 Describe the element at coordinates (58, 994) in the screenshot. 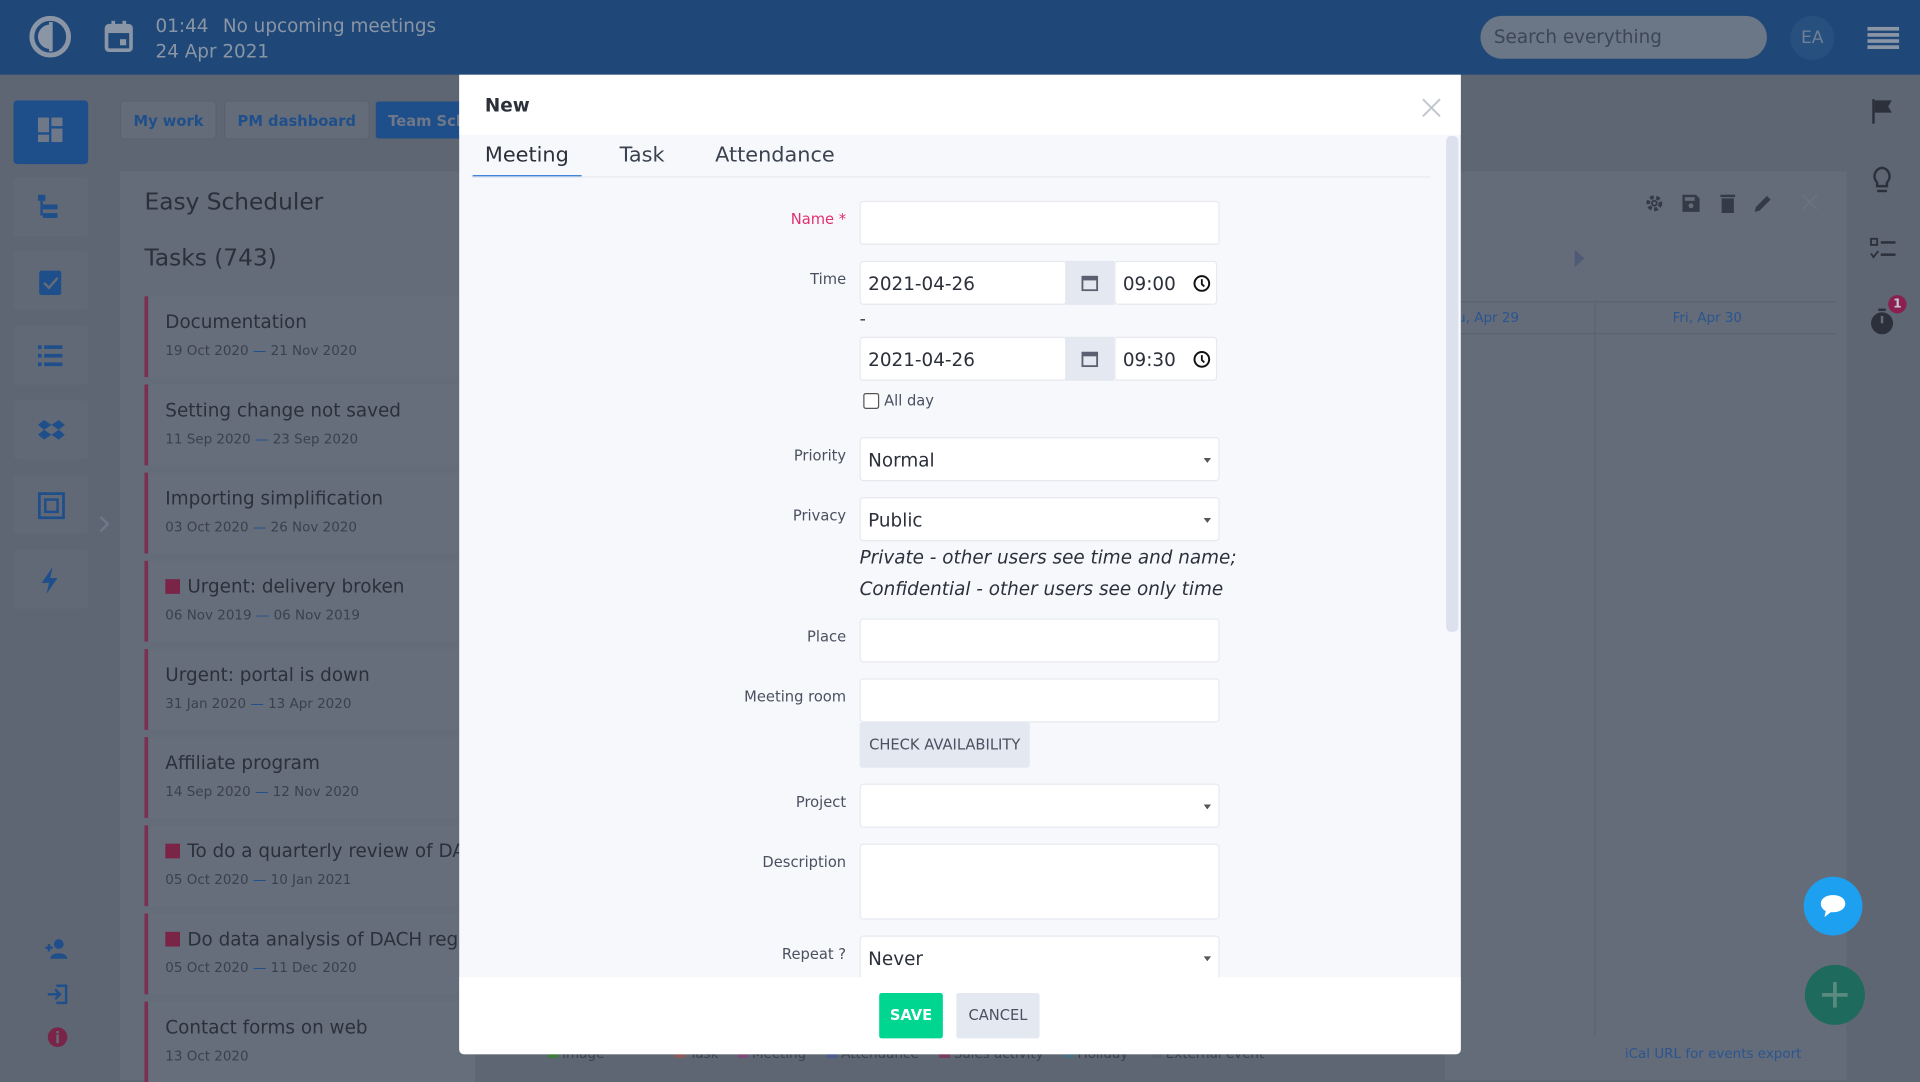

I see `sign-in-icon` at that location.